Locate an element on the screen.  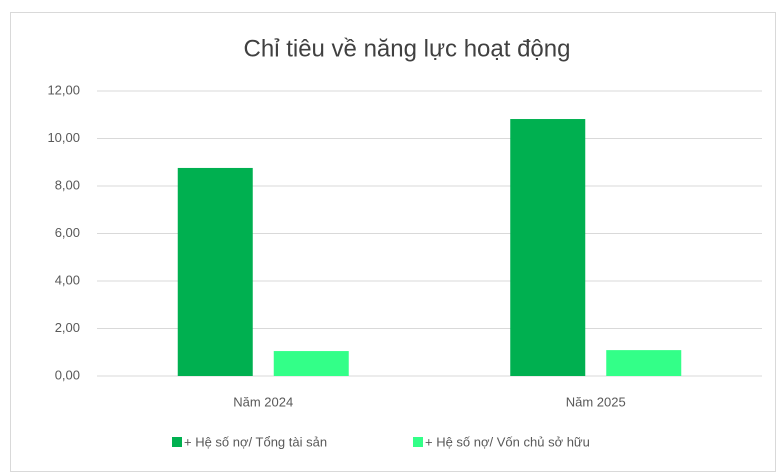
y-tick-label: 2,00 is located at coordinates (67, 327).